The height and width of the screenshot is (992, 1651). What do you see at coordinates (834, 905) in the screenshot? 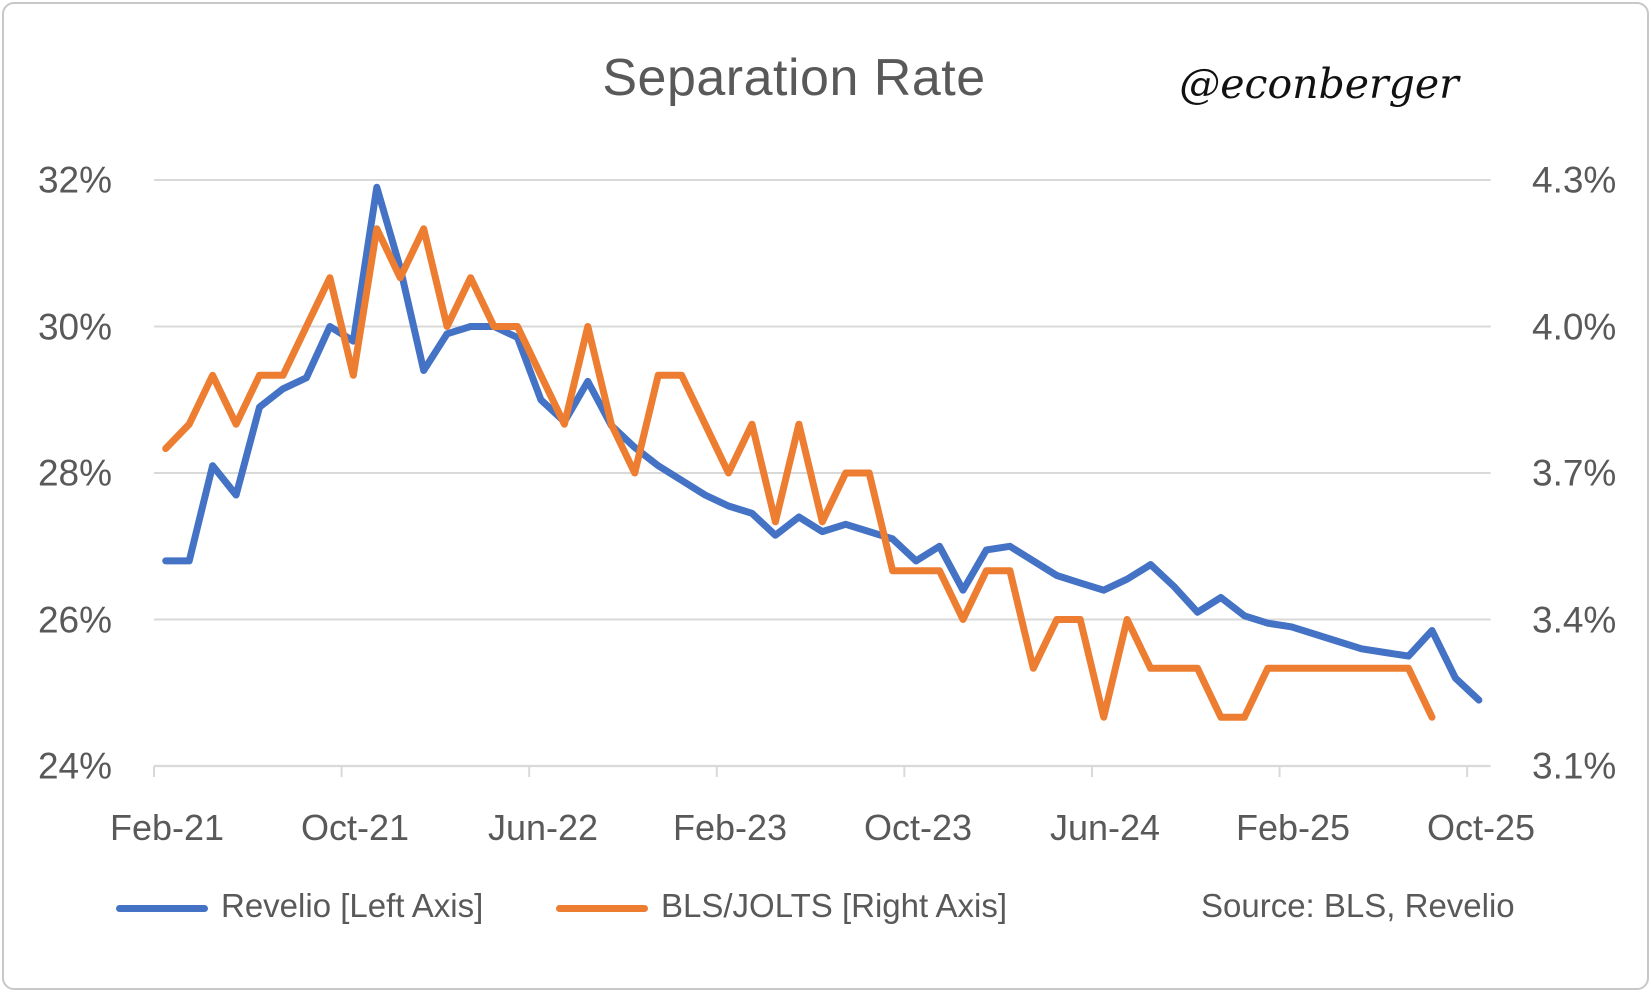
I see `legend-label-bls-jolts: BLS/JOLTS [Right Axis]` at bounding box center [834, 905].